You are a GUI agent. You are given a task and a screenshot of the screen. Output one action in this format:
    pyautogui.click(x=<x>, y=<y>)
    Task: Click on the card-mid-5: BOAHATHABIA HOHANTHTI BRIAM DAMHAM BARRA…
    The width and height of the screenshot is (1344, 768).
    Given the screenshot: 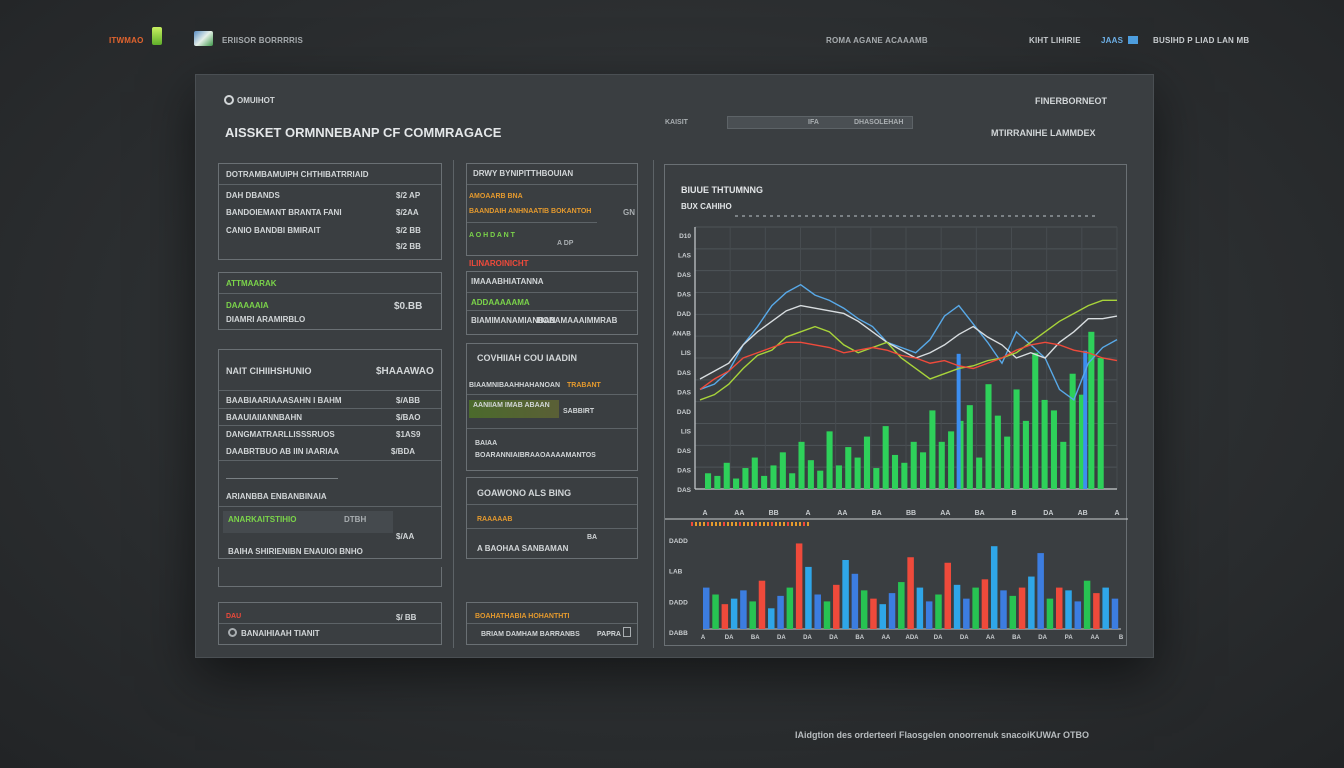 What is the action you would take?
    pyautogui.click(x=552, y=623)
    